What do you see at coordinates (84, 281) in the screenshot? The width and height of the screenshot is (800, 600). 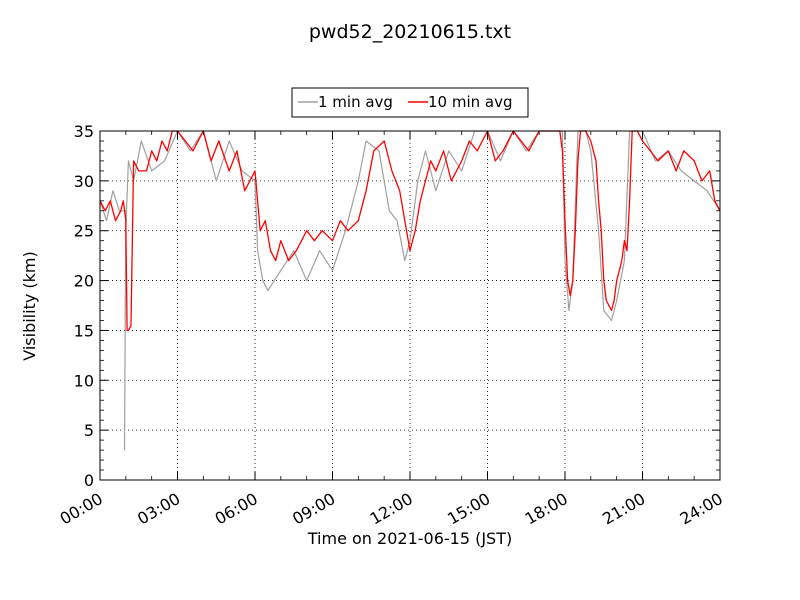 I see `y-tick-label: 20` at bounding box center [84, 281].